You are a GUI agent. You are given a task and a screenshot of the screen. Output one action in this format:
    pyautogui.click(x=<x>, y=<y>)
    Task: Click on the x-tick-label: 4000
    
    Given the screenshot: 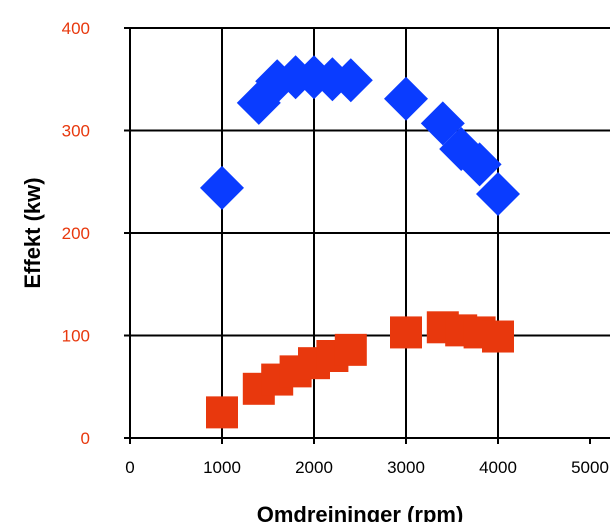 What is the action you would take?
    pyautogui.click(x=498, y=467)
    